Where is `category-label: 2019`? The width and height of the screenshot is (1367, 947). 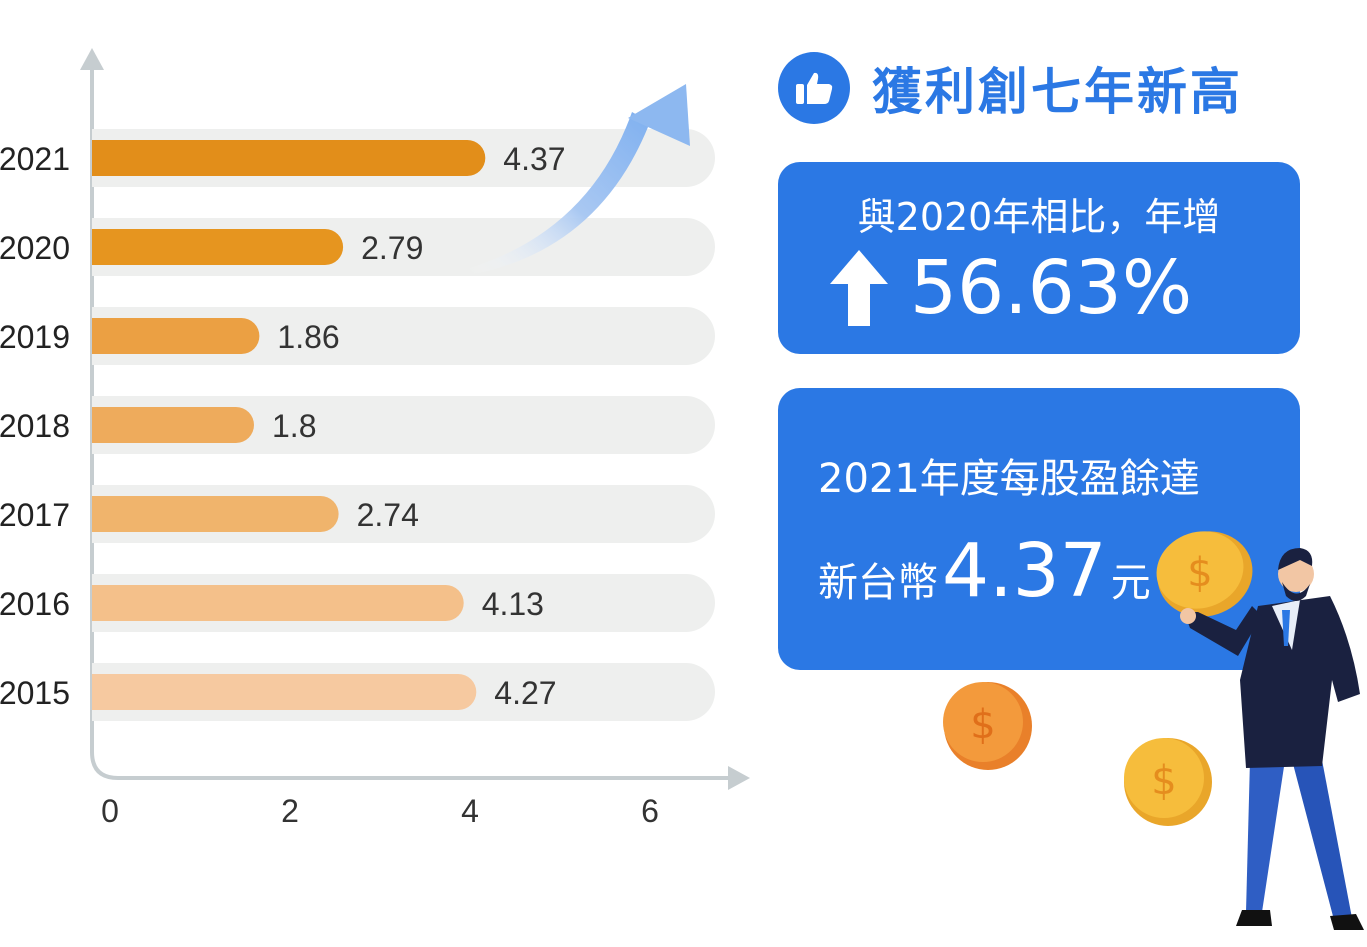
category-label: 2019 is located at coordinates (35, 337).